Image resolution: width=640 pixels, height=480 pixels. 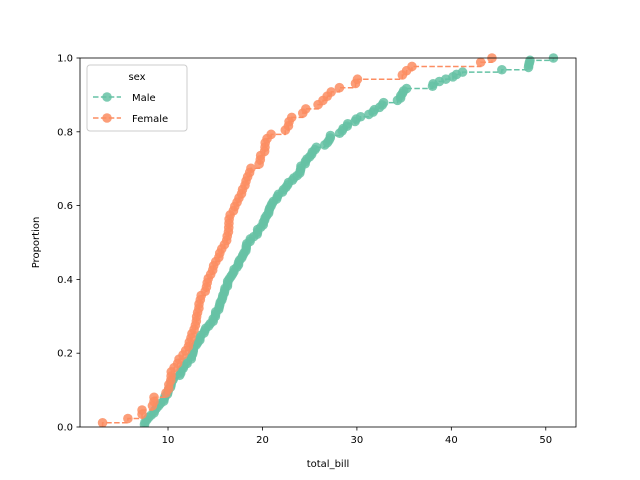 I want to click on x-tick-label: 10, so click(x=168, y=440).